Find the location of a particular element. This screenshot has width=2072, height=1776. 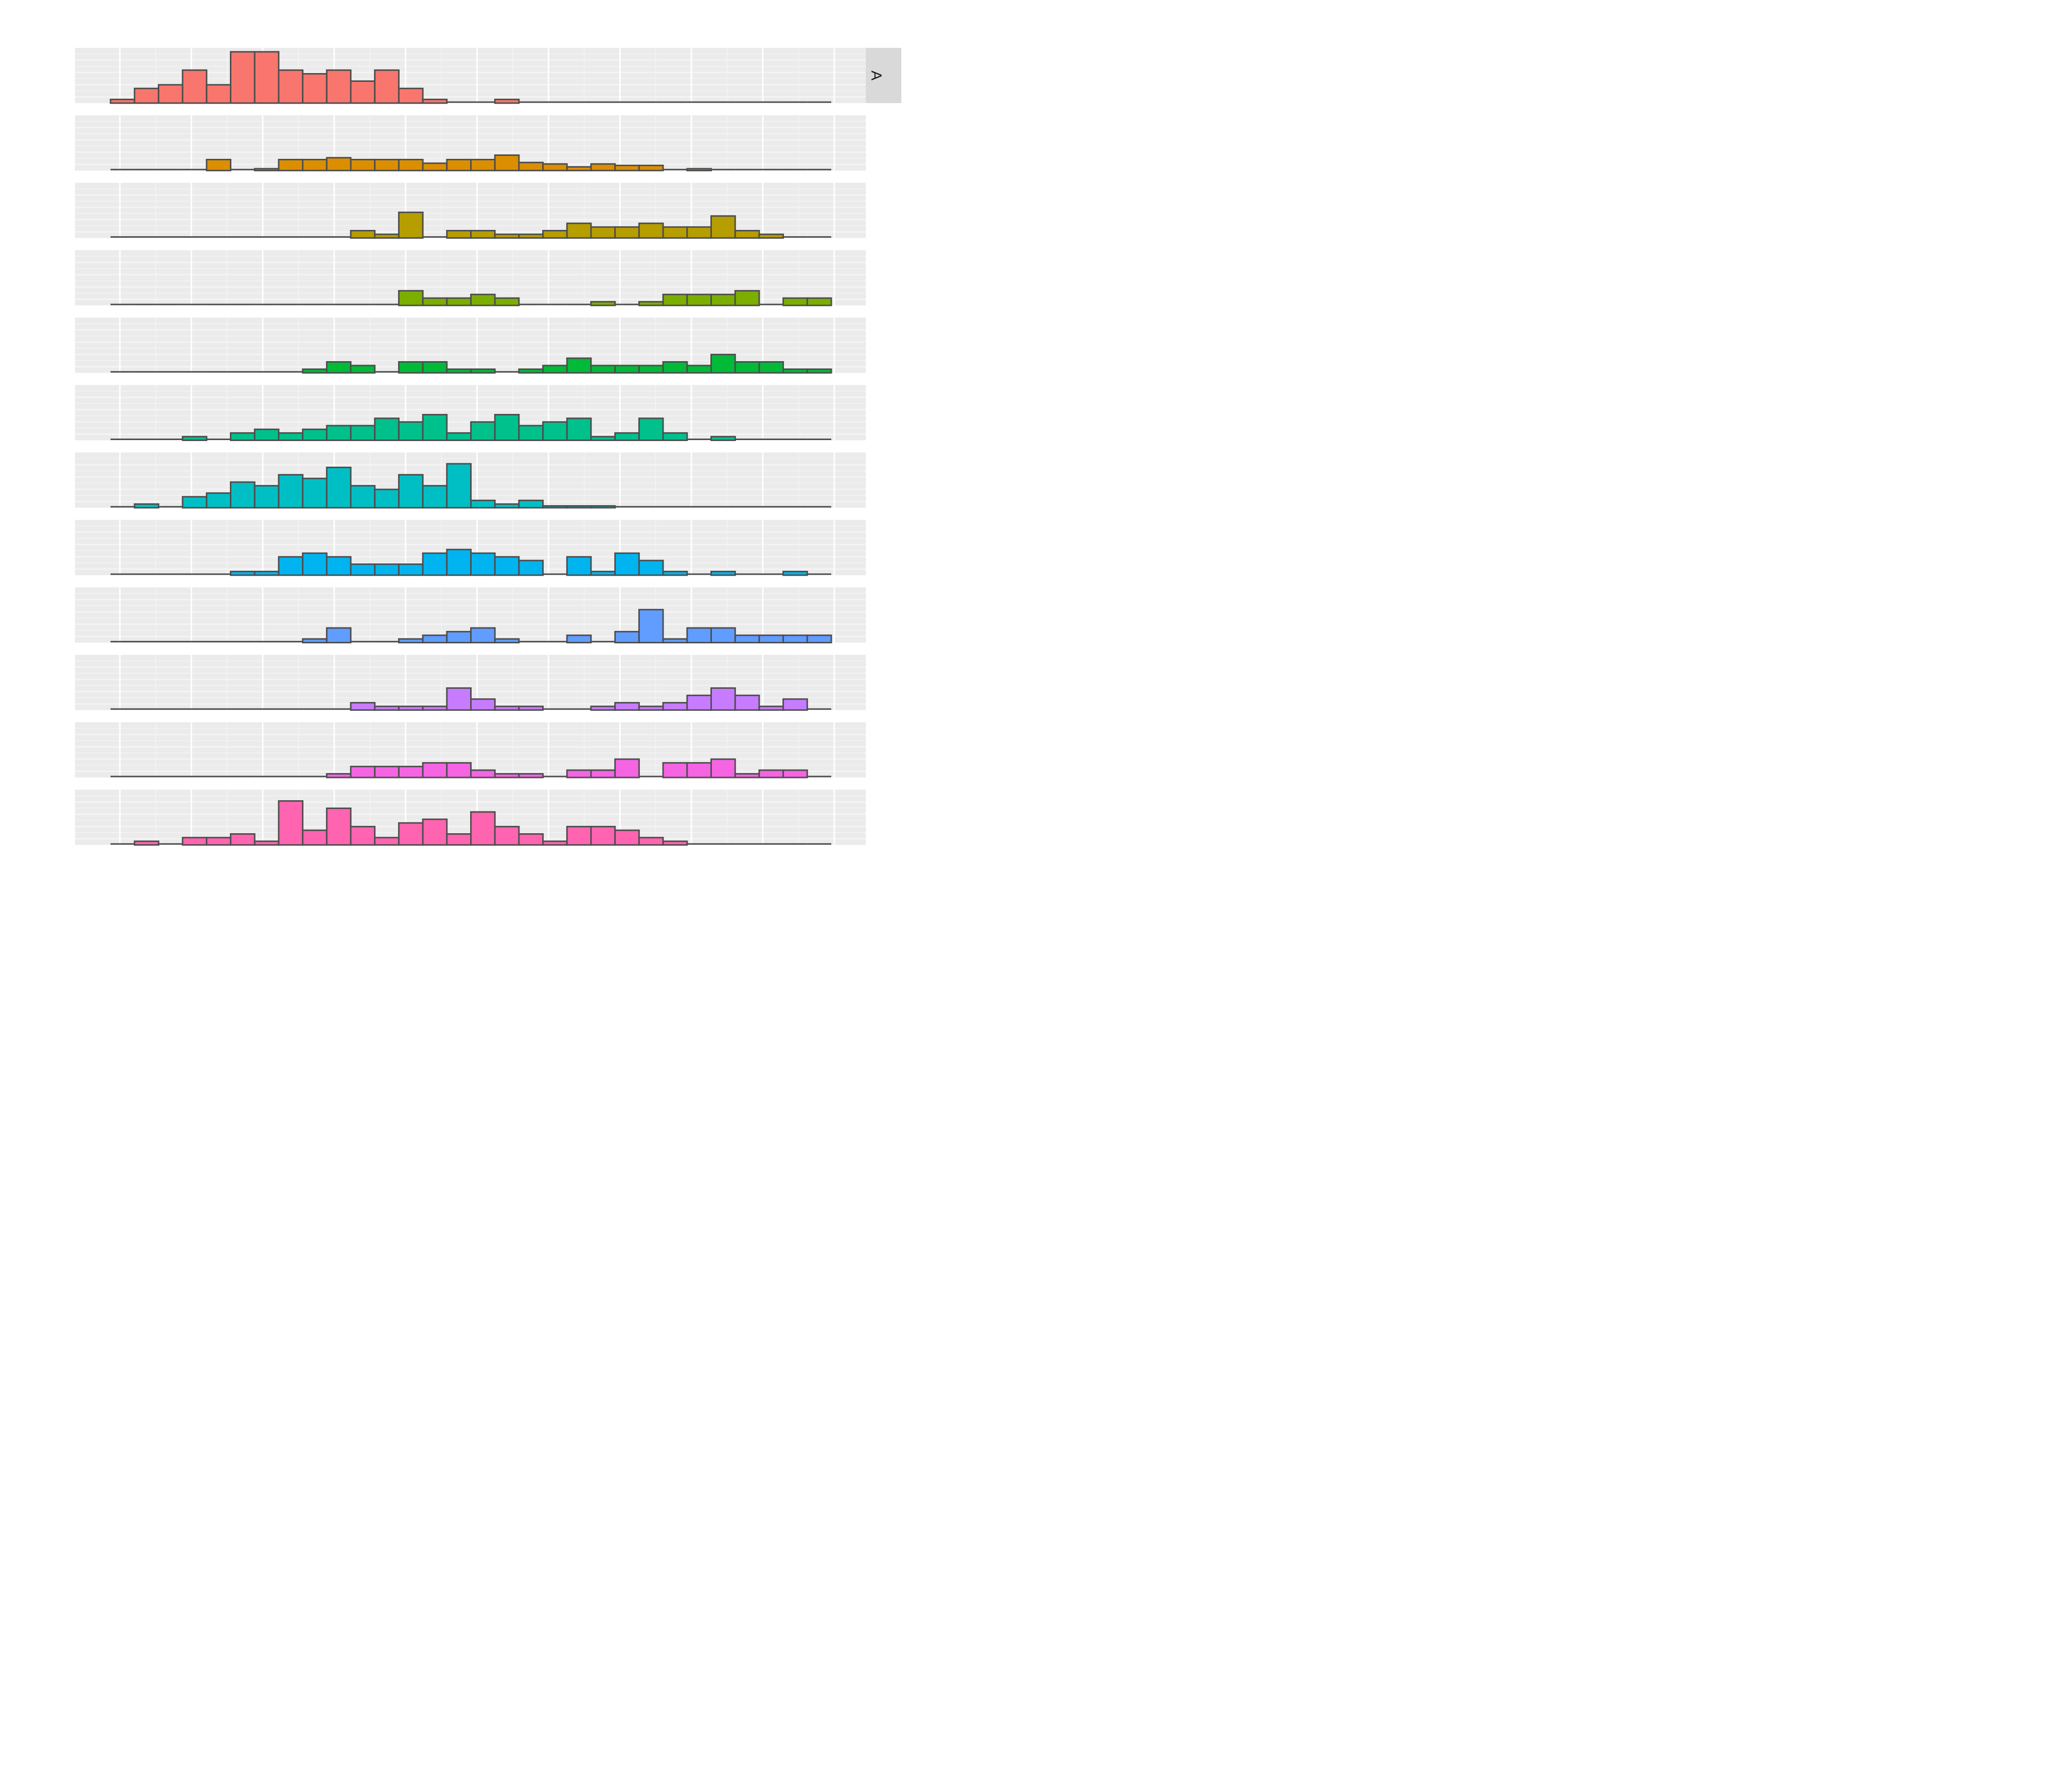

facet-strip: A is located at coordinates (884, 75).